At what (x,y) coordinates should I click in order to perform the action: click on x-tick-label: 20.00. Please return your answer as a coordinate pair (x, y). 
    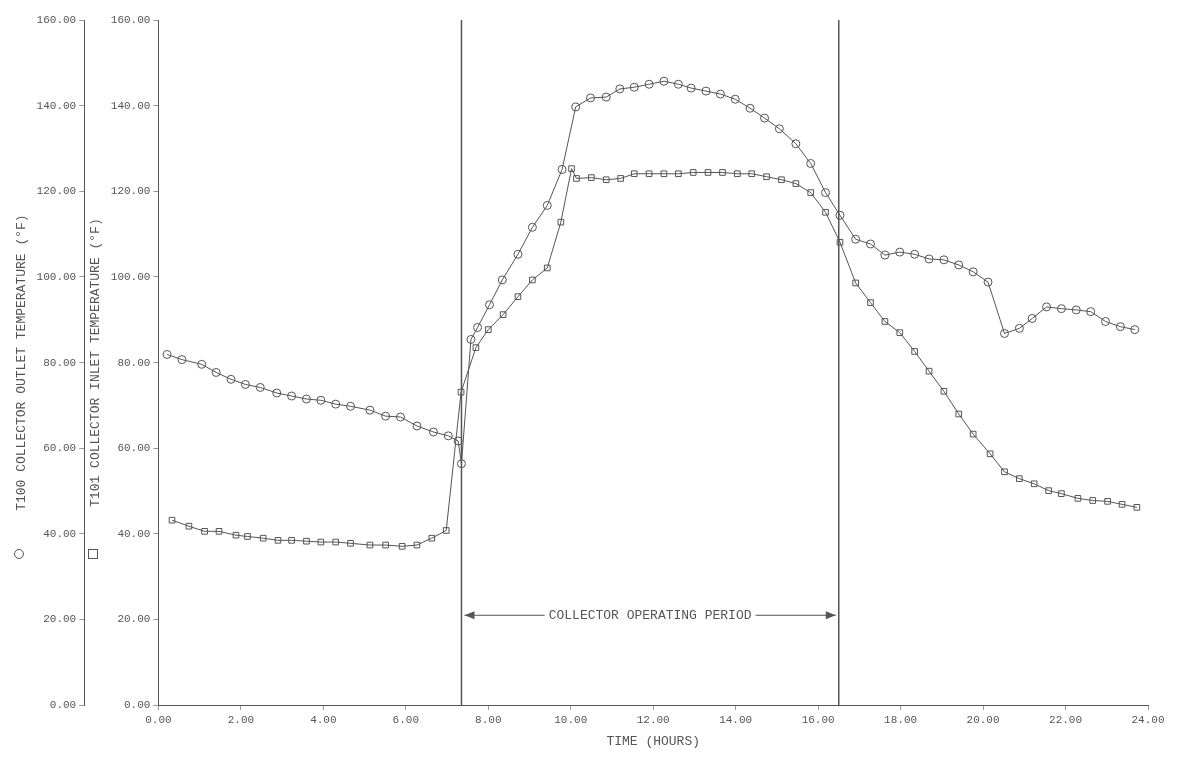
    Looking at the image, I should click on (983, 719).